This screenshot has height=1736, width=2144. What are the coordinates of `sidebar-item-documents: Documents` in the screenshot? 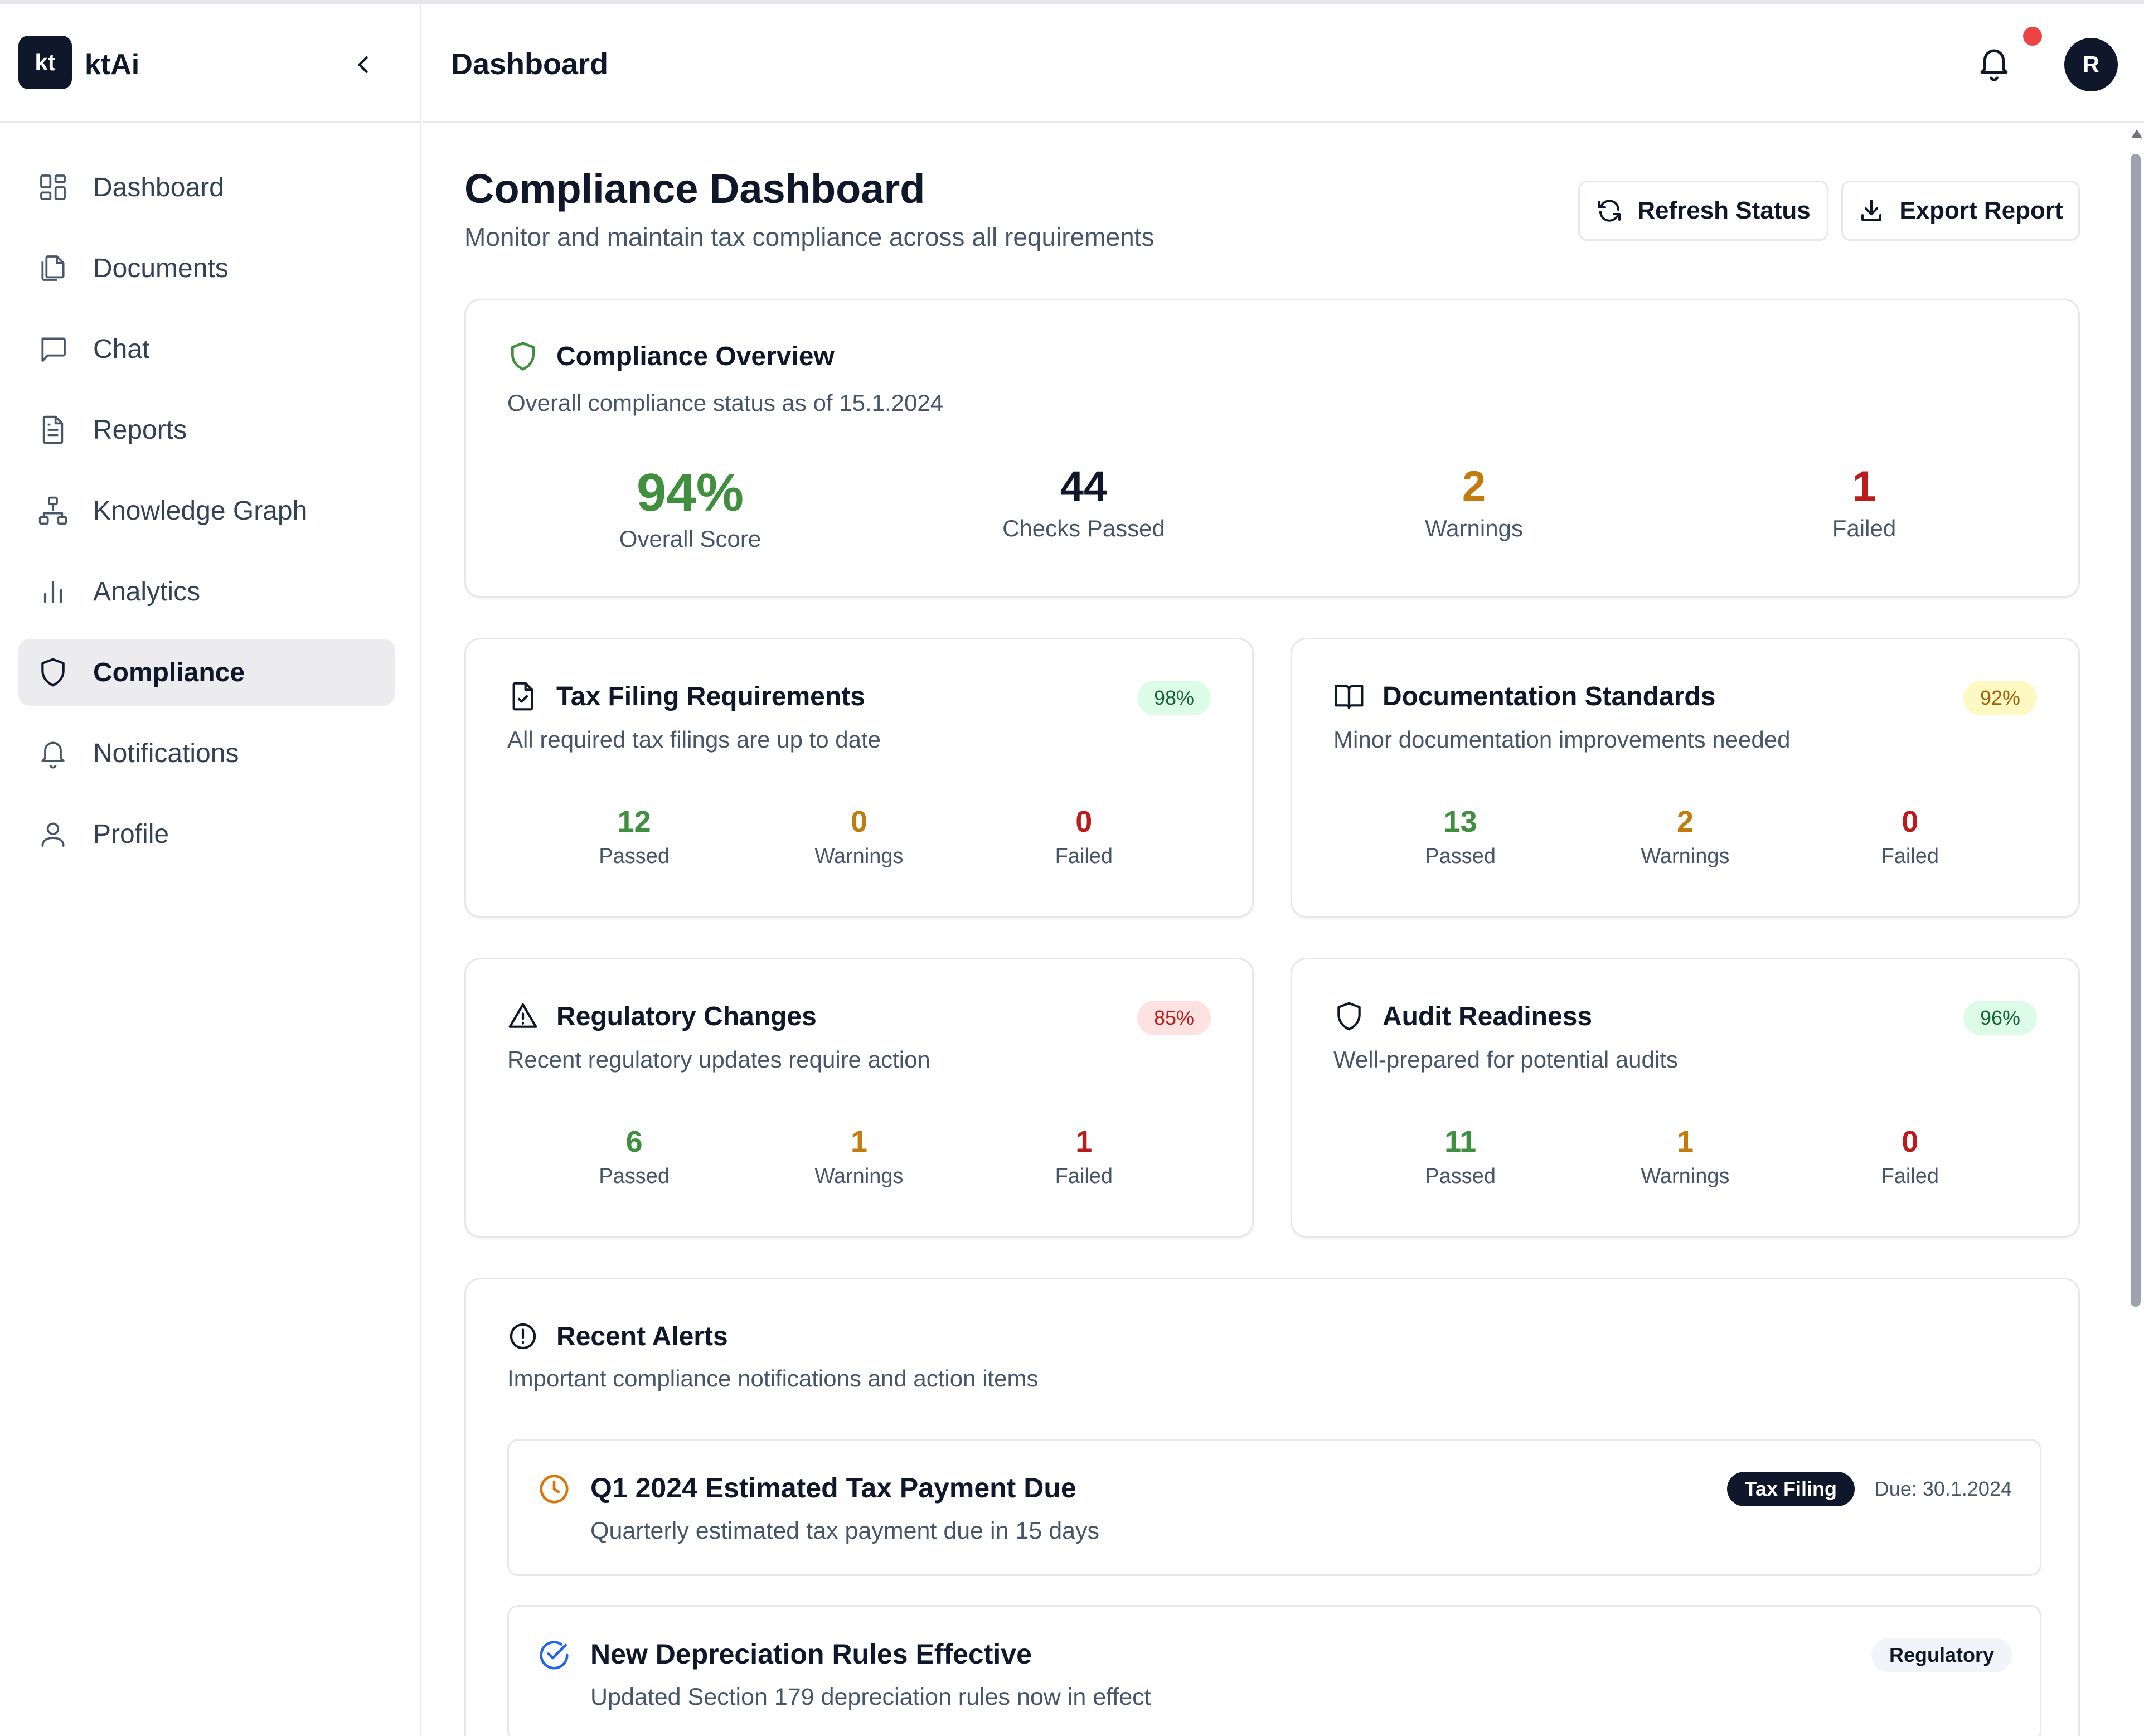 It's located at (206, 269).